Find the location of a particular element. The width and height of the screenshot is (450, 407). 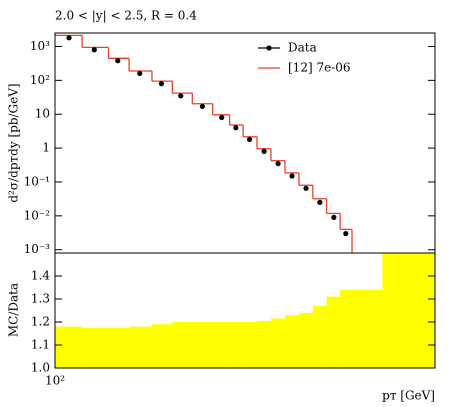

y-tick-label: 1 is located at coordinates (46, 148).